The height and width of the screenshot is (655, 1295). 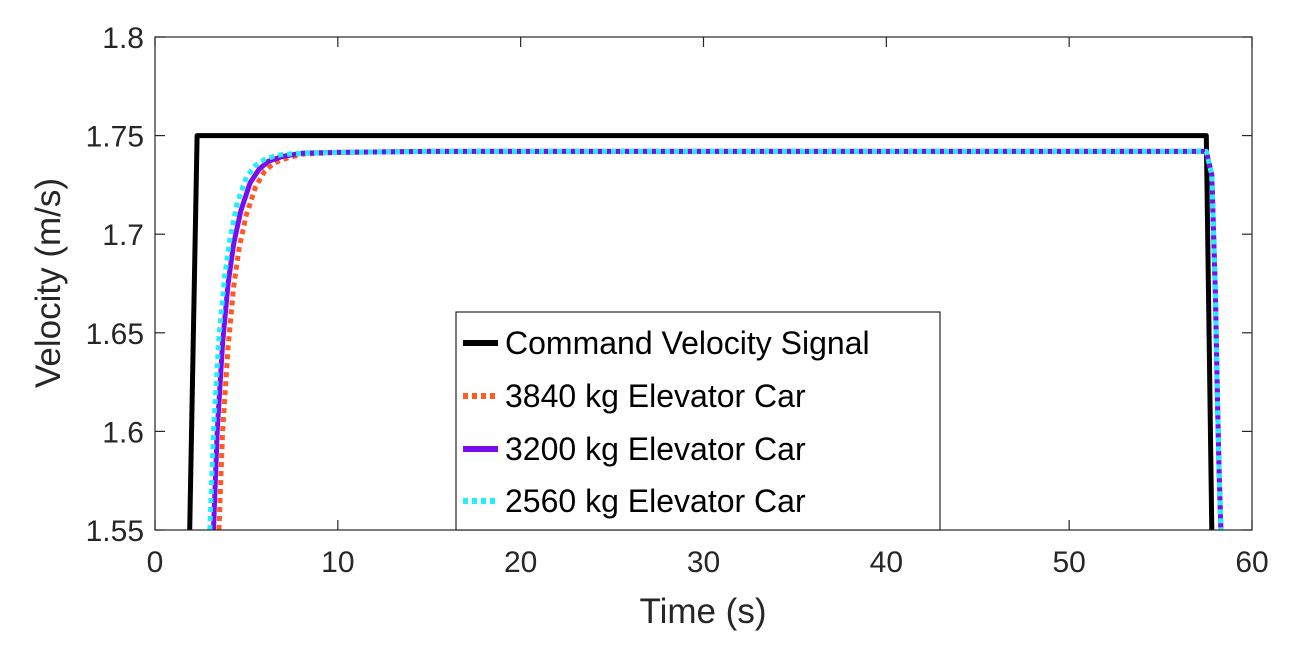 What do you see at coordinates (123, 38) in the screenshot?
I see `y-tick-label: 1.8` at bounding box center [123, 38].